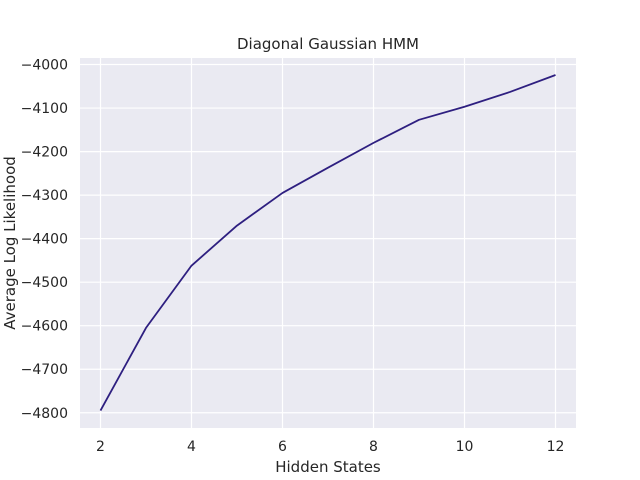 This screenshot has width=640, height=480. Describe the element at coordinates (44, 196) in the screenshot. I see `y-tick-label: −4300` at that location.